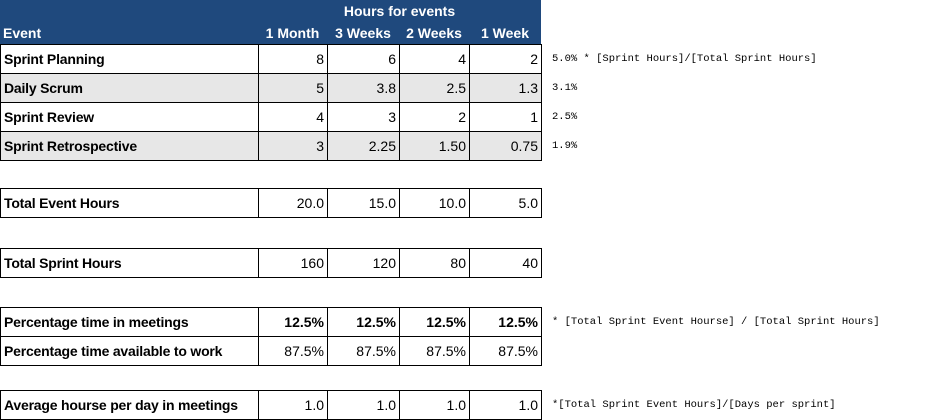 This screenshot has width=940, height=420. Describe the element at coordinates (505, 88) in the screenshot. I see `value-cell: 1.3` at that location.